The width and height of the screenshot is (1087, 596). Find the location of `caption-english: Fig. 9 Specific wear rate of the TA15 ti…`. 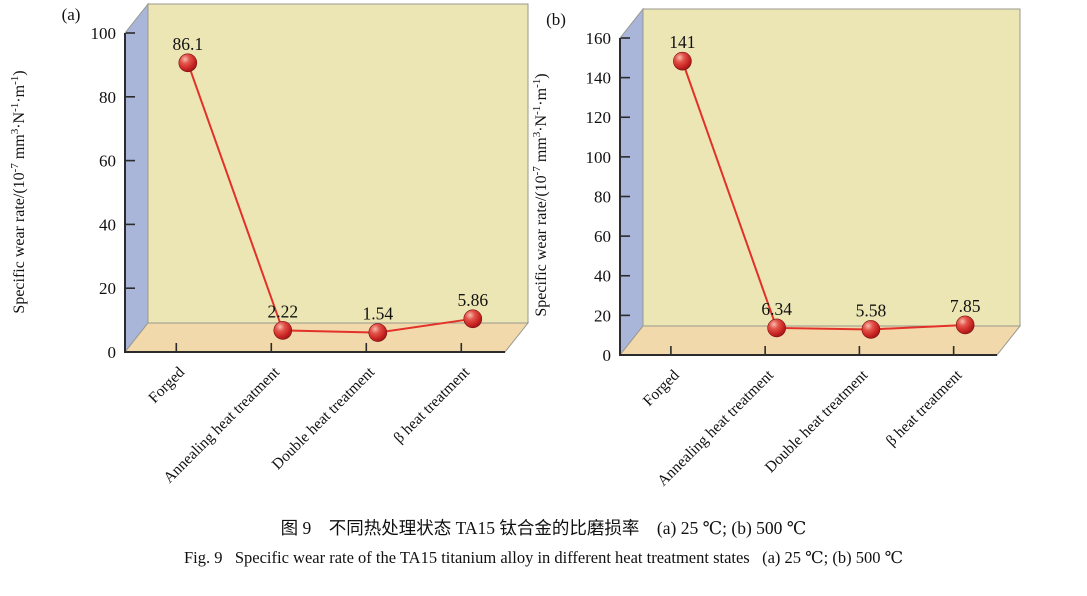

caption-english: Fig. 9 Specific wear rate of the TA15 ti… is located at coordinates (543, 557).